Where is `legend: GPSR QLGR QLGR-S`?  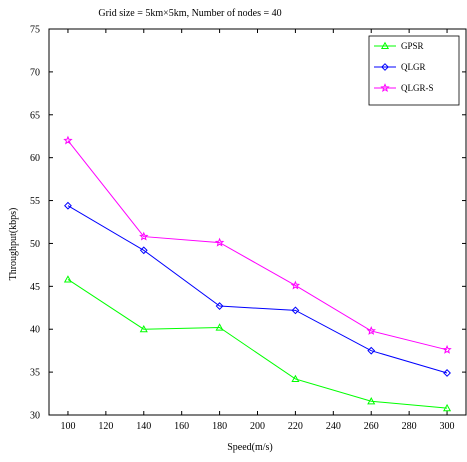
legend: GPSR QLGR QLGR-S is located at coordinates (414, 70).